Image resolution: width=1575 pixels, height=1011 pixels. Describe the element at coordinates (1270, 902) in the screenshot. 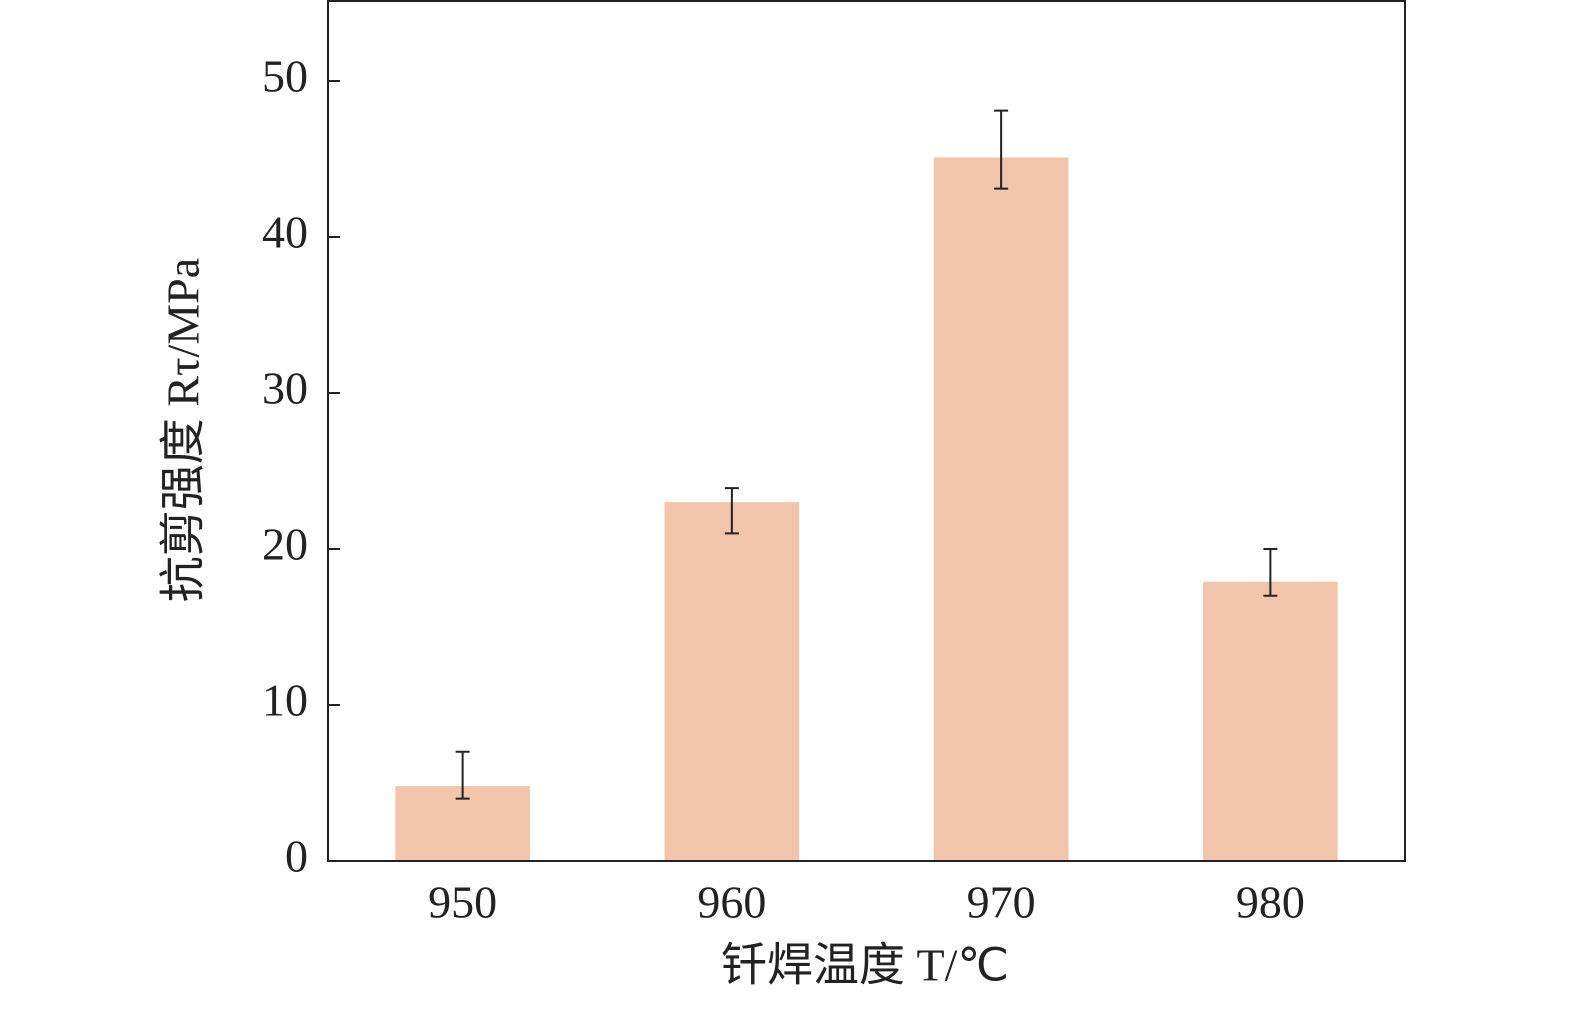

I see `x-tick-label: 980` at that location.